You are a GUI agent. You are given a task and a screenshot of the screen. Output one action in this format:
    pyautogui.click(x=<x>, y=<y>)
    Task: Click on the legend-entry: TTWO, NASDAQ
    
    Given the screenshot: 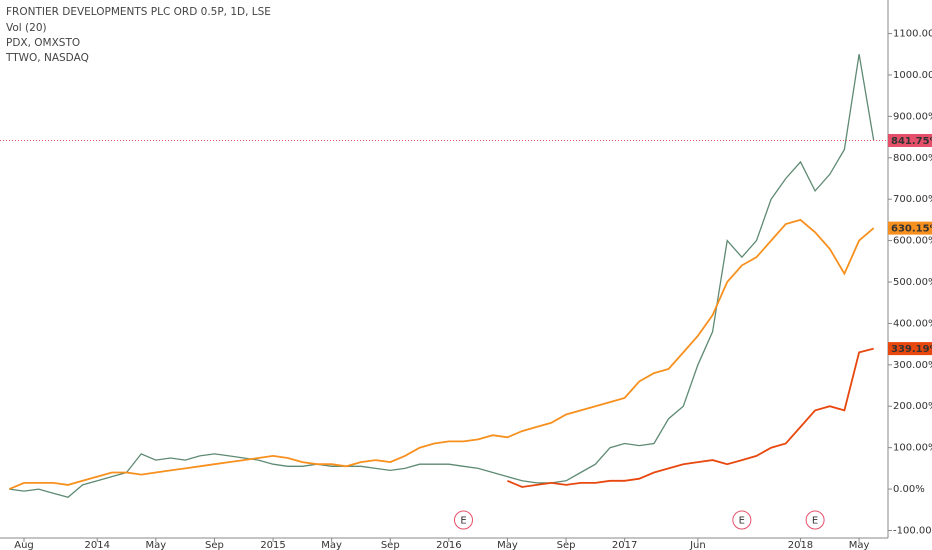 What is the action you would take?
    pyautogui.click(x=47, y=58)
    